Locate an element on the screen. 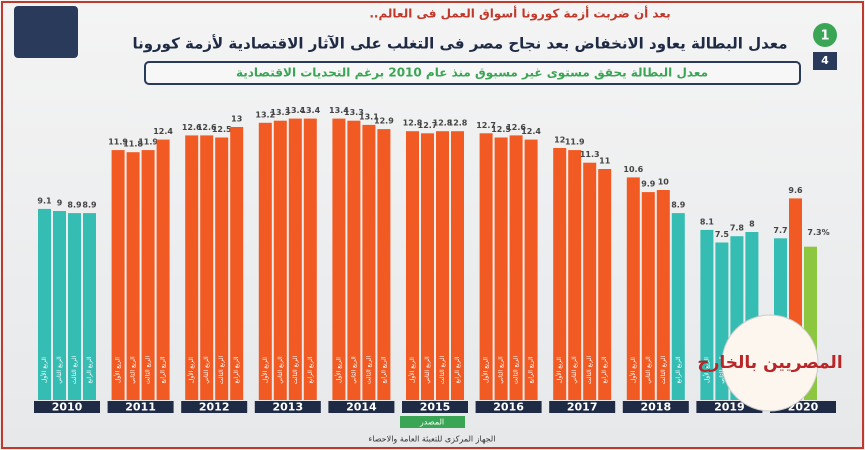  value-label: 12 is located at coordinates (559, 140).